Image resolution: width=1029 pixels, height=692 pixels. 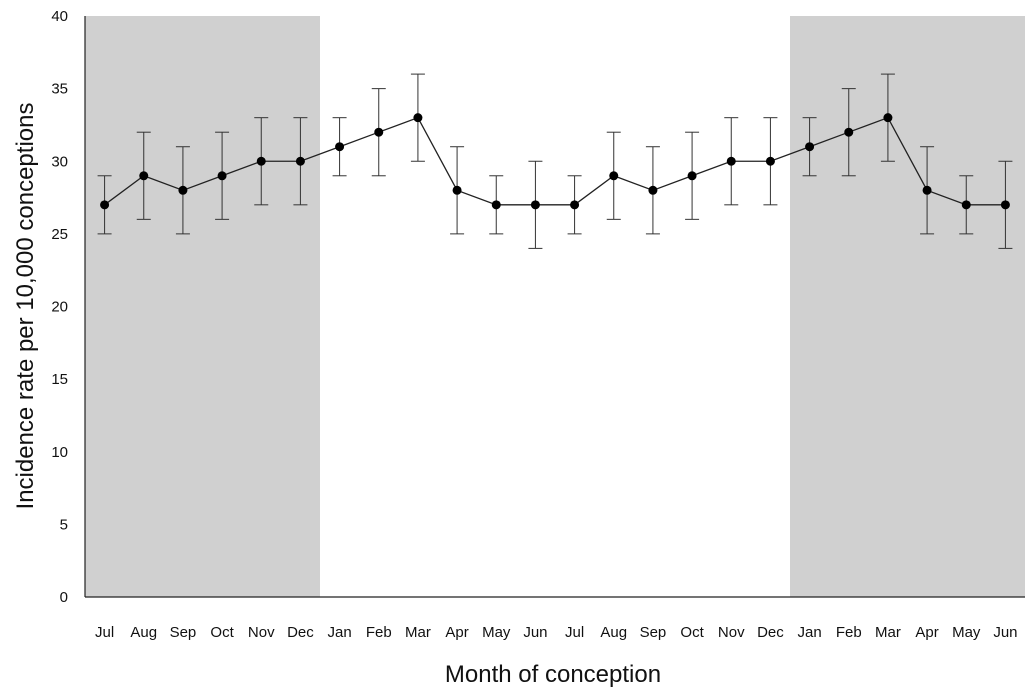 What do you see at coordinates (104, 632) in the screenshot?
I see `x-tick-label-0: Jul` at bounding box center [104, 632].